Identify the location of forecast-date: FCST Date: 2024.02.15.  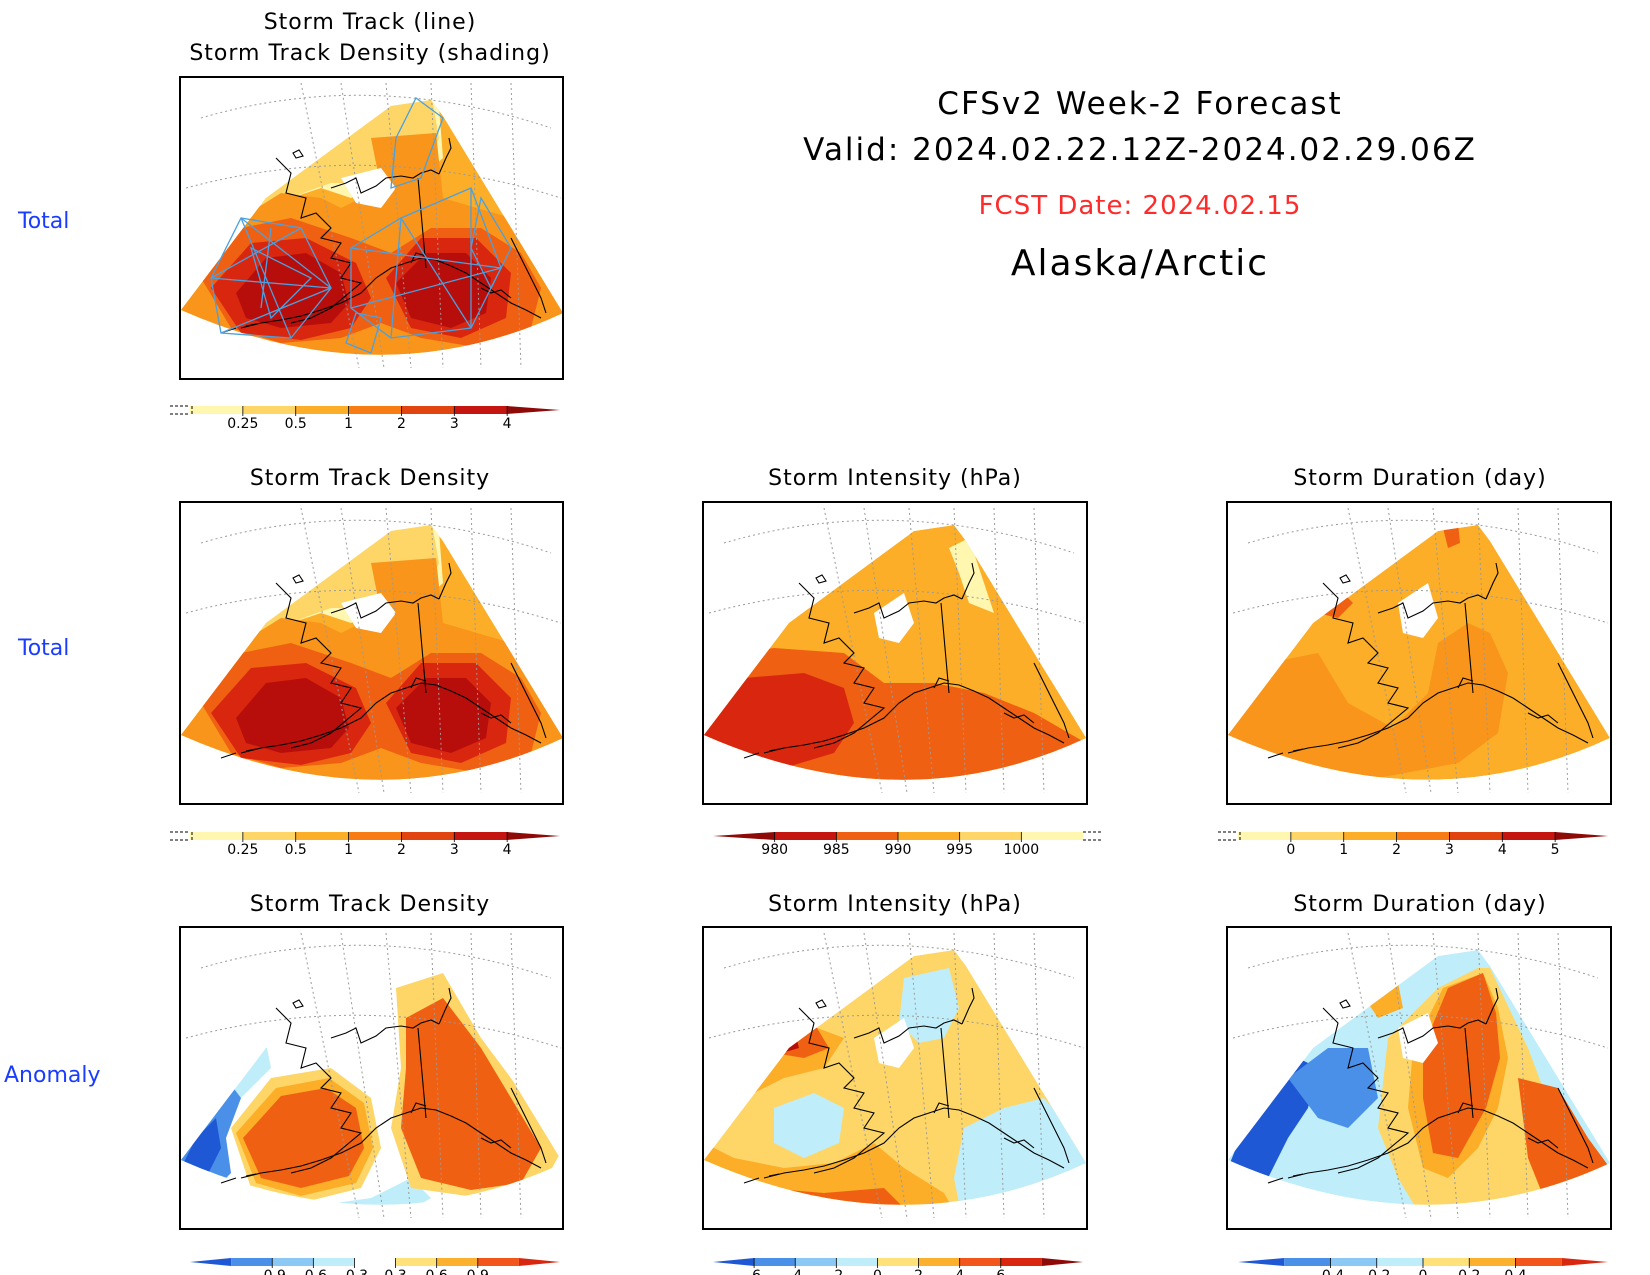
(1140, 206).